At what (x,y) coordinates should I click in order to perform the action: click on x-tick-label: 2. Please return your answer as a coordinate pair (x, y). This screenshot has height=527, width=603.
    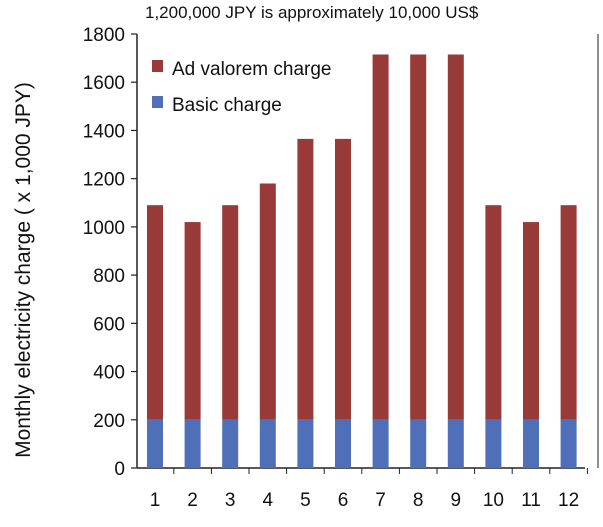
    Looking at the image, I should click on (192, 500).